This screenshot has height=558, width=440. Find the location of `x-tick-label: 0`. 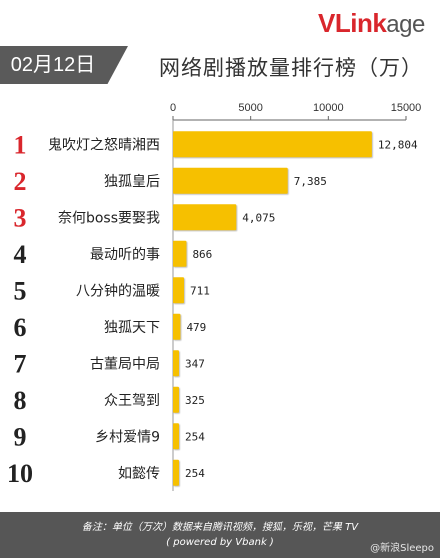

x-tick-label: 0 is located at coordinates (173, 108).